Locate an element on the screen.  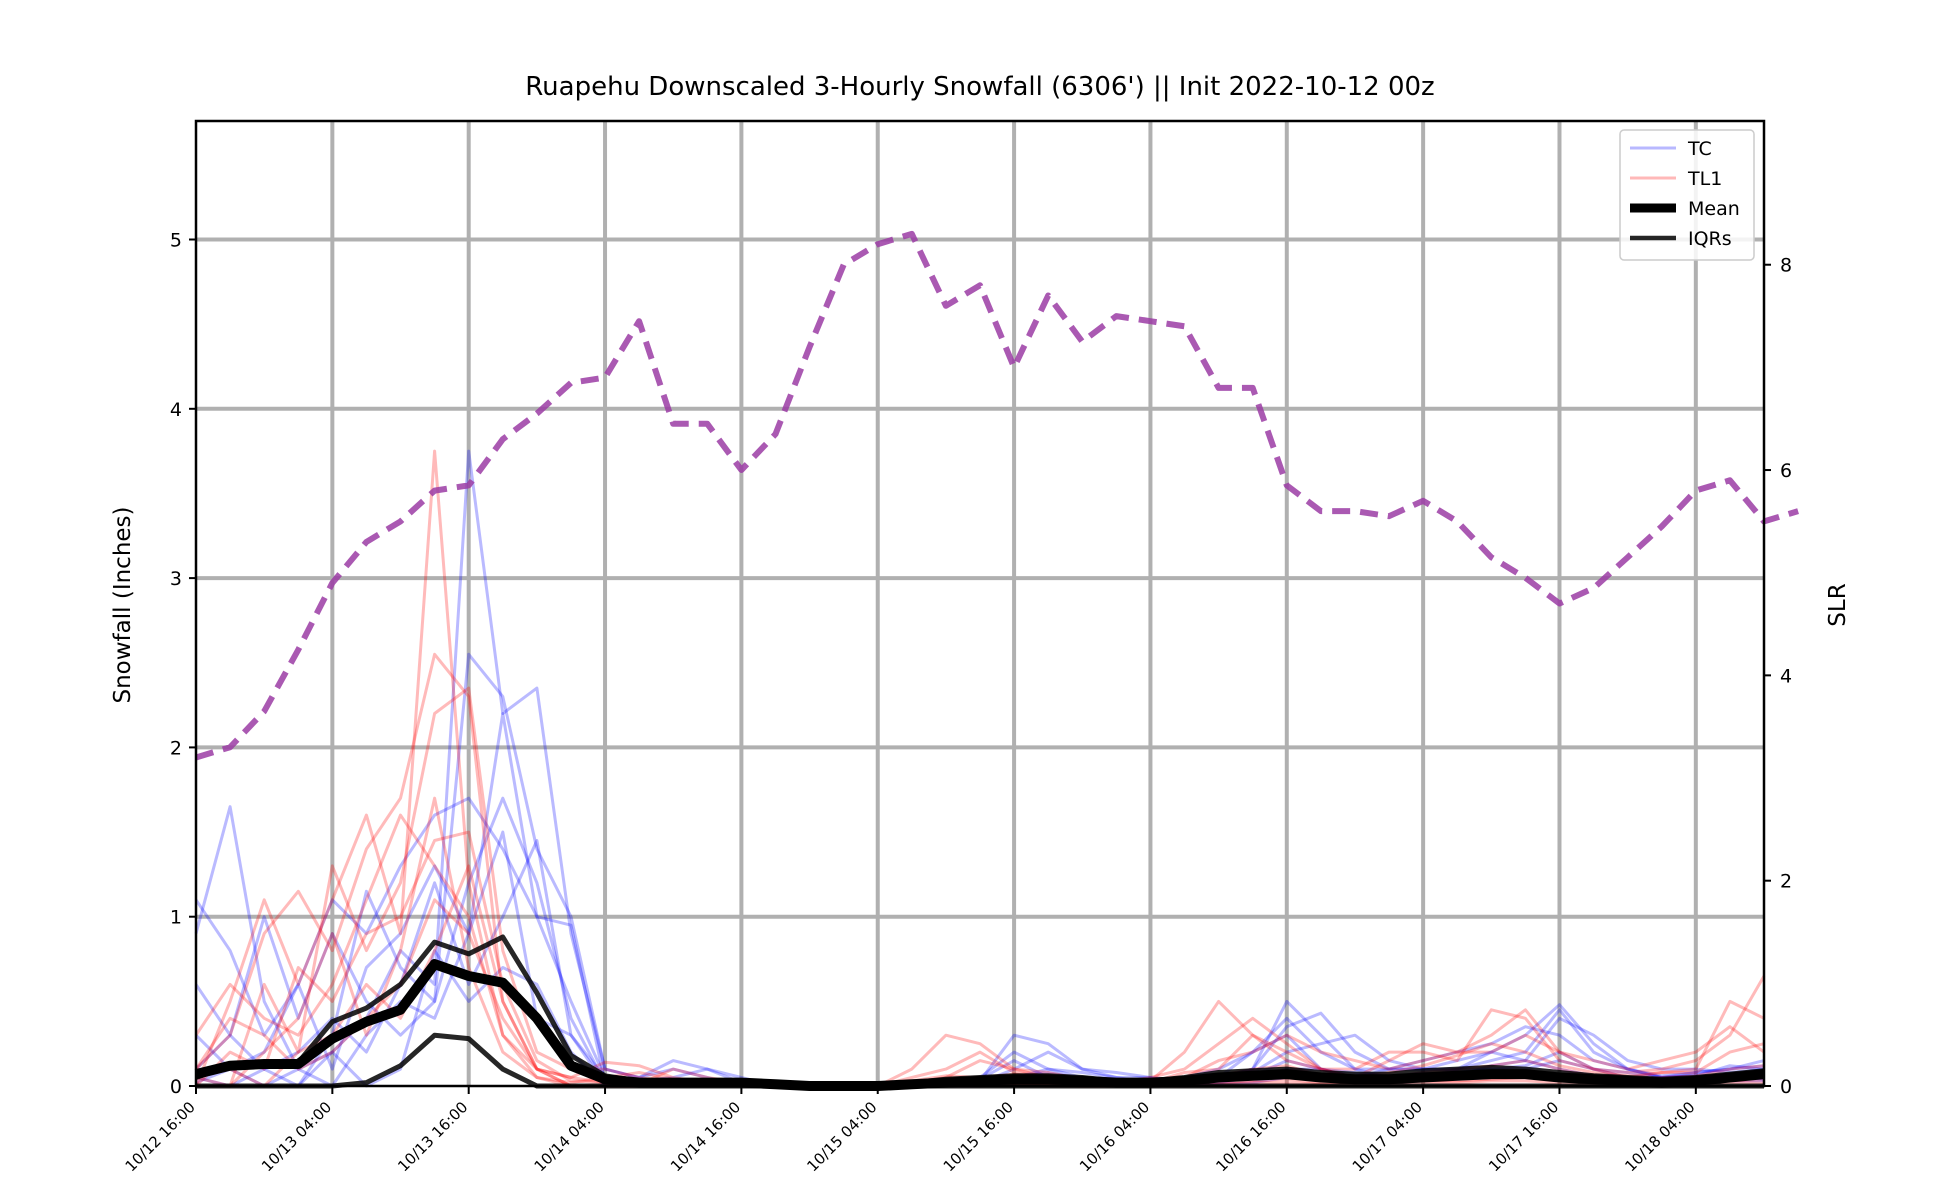
legend: TC TL1 Mean IQRs is located at coordinates (1687, 195).